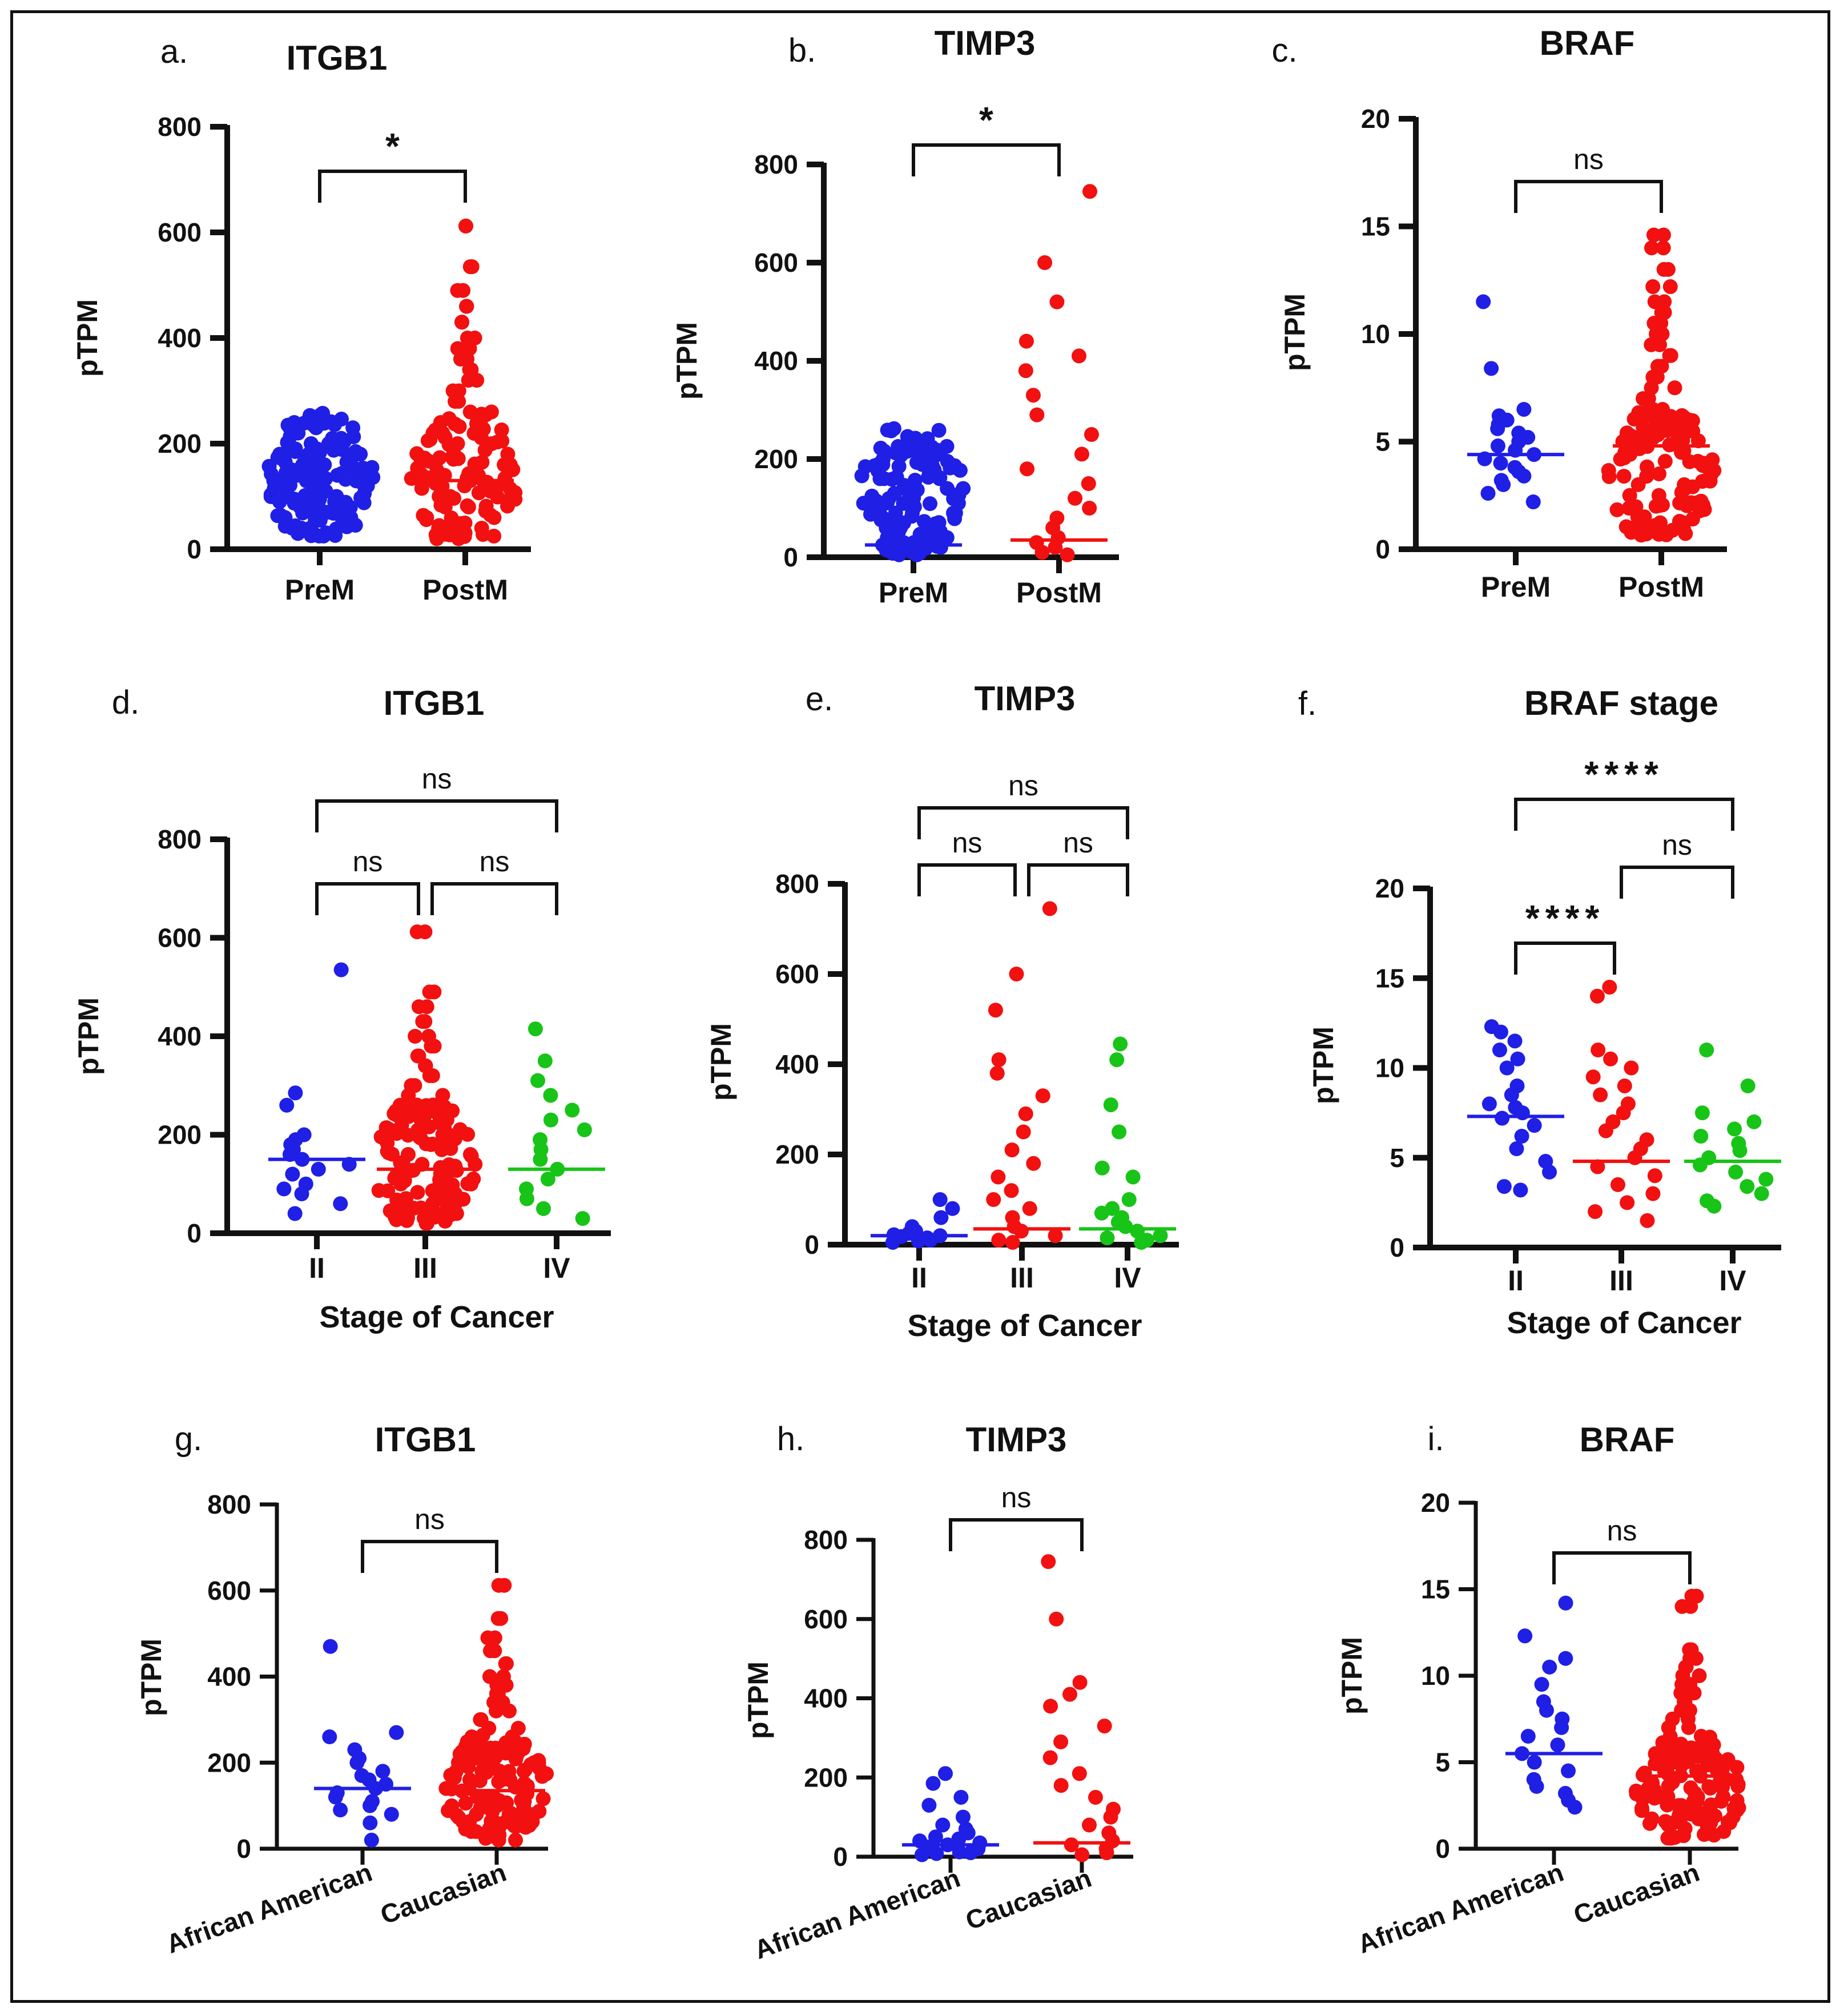 This screenshot has height=2016, width=1844. What do you see at coordinates (1016, 1440) in the screenshot?
I see `panel-title: TIMP3` at bounding box center [1016, 1440].